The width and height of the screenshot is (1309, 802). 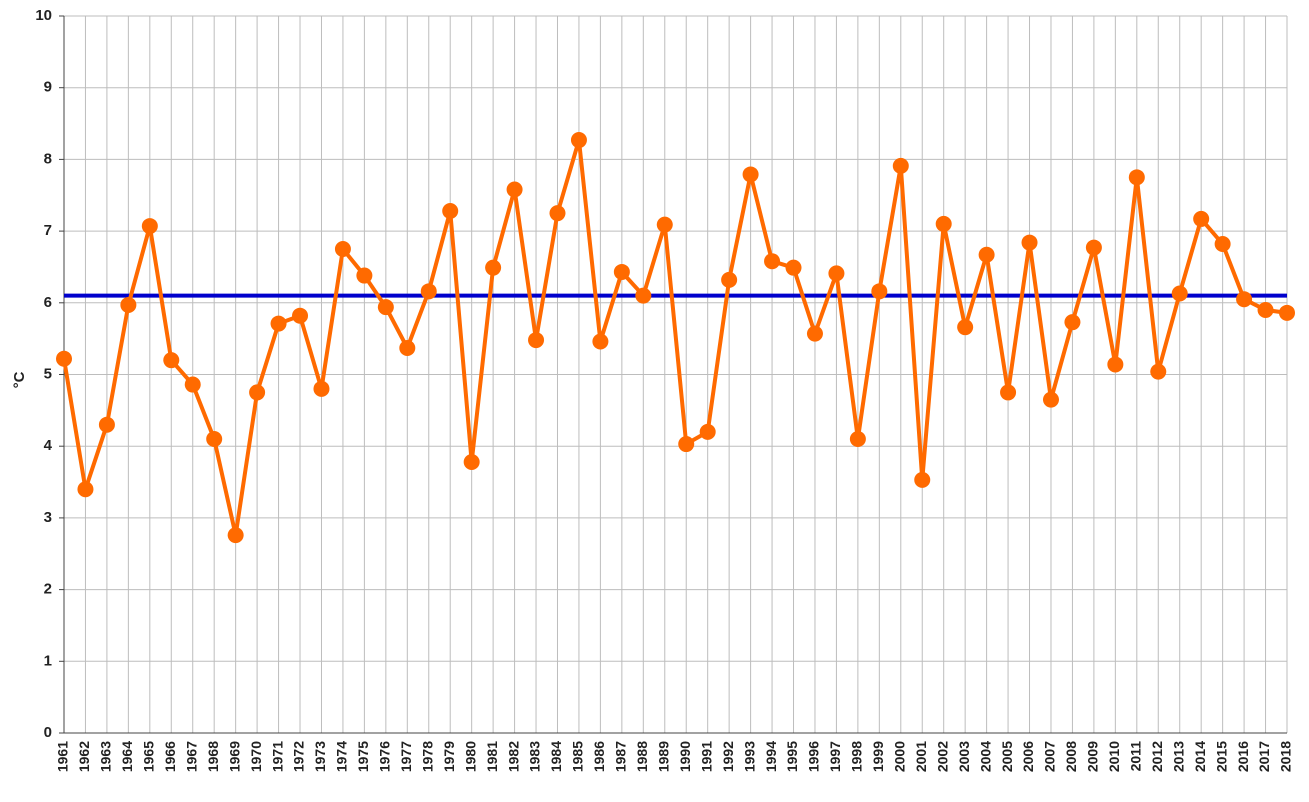 I want to click on y-tick-label: 8, so click(x=48, y=158).